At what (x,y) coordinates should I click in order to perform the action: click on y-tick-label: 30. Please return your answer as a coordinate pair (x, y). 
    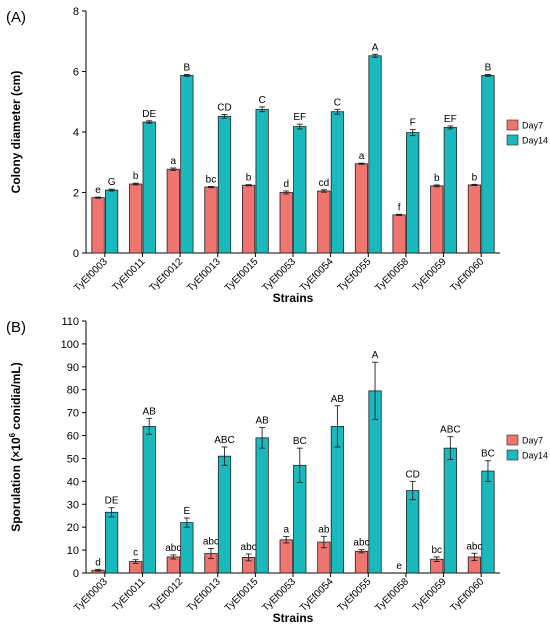
    Looking at the image, I should click on (73, 505).